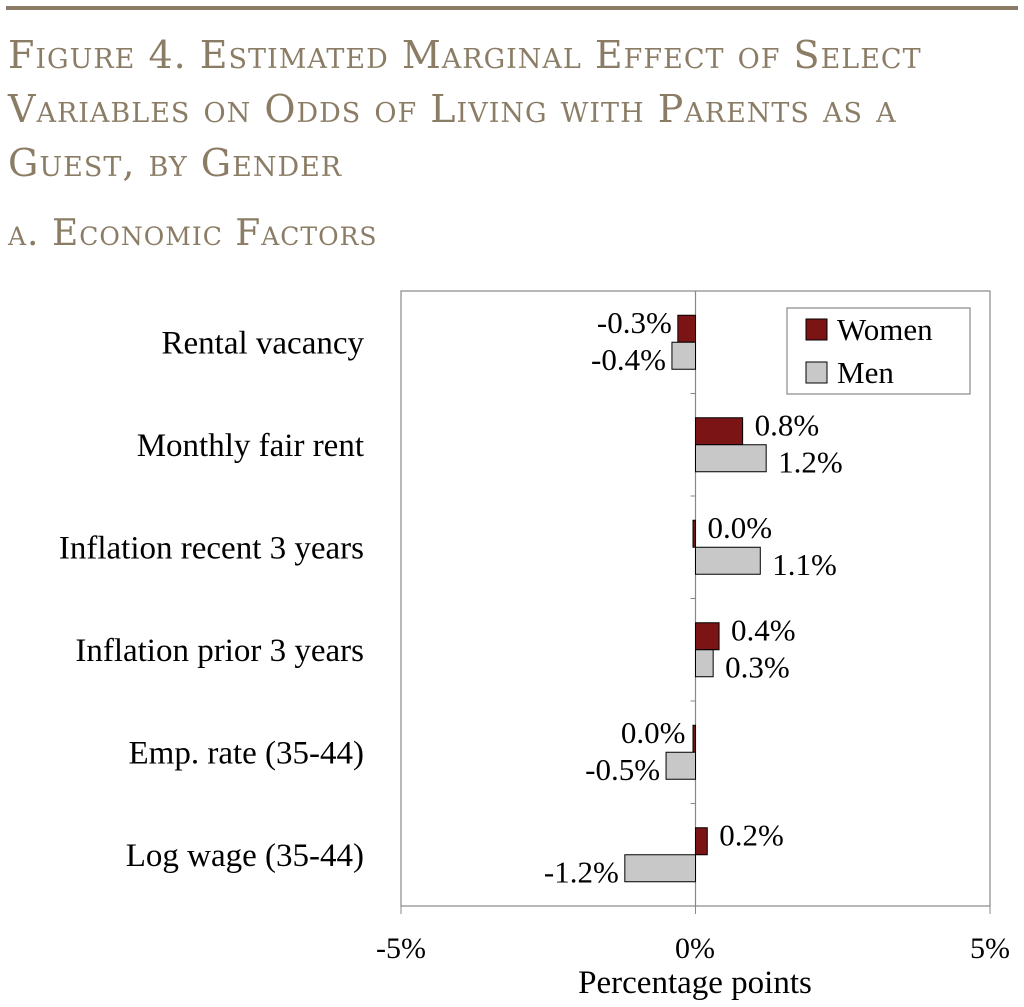 The width and height of the screenshot is (1024, 1007). Describe the element at coordinates (634, 322) in the screenshot. I see `data-label-women: -0.3%` at that location.